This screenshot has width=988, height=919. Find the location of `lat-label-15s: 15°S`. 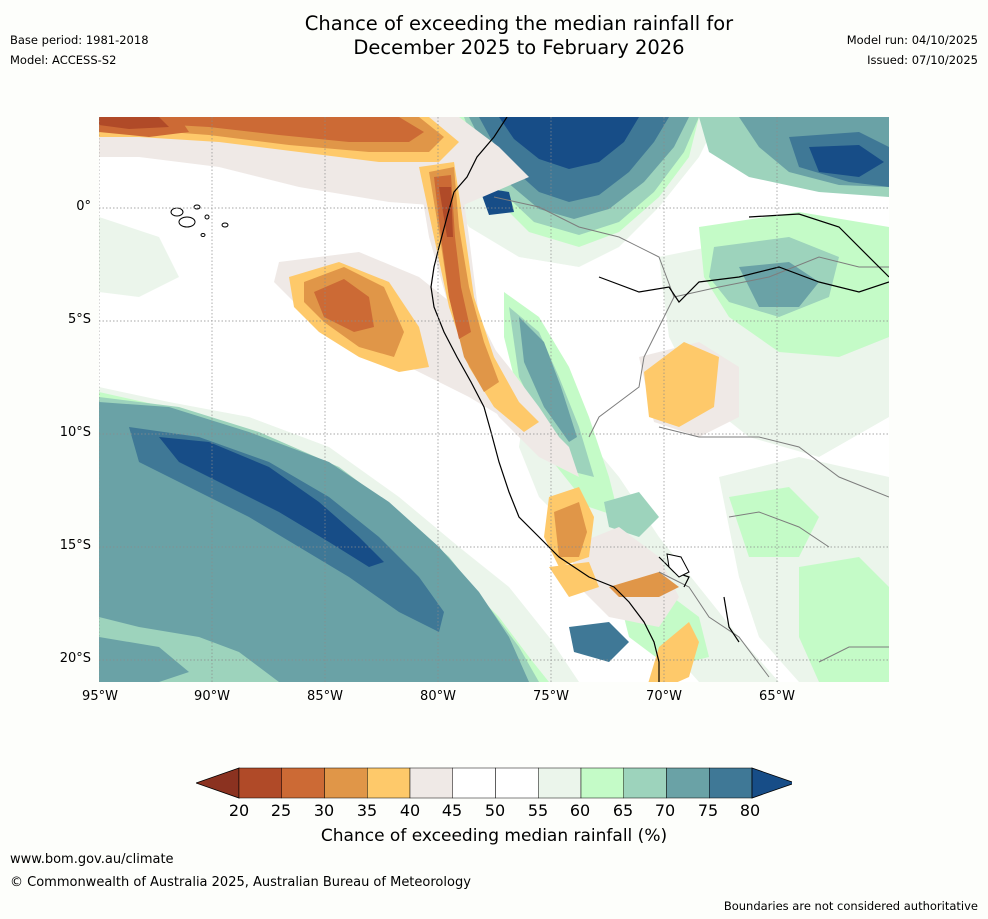

lat-label-15s: 15°S is located at coordinates (75, 545).